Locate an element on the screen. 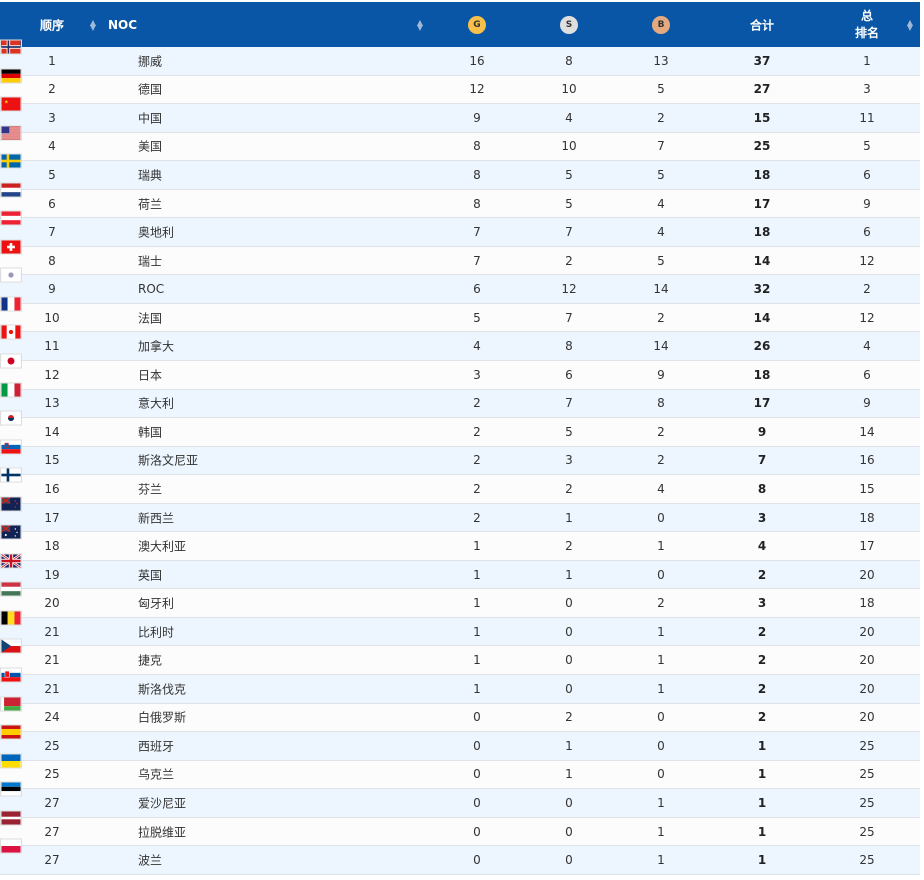 This screenshot has height=880, width=924. table-row: 4 美国 8 10 7 25 5 is located at coordinates (460, 143).